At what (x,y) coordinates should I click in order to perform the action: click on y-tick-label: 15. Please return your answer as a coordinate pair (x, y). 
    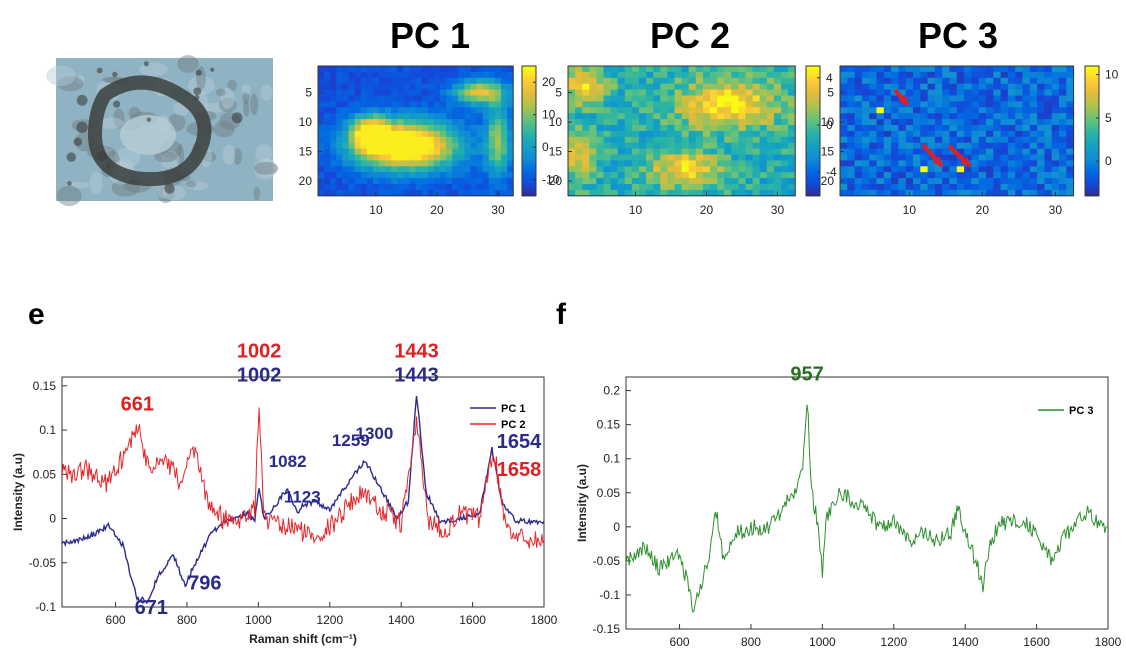
    Looking at the image, I should click on (306, 152).